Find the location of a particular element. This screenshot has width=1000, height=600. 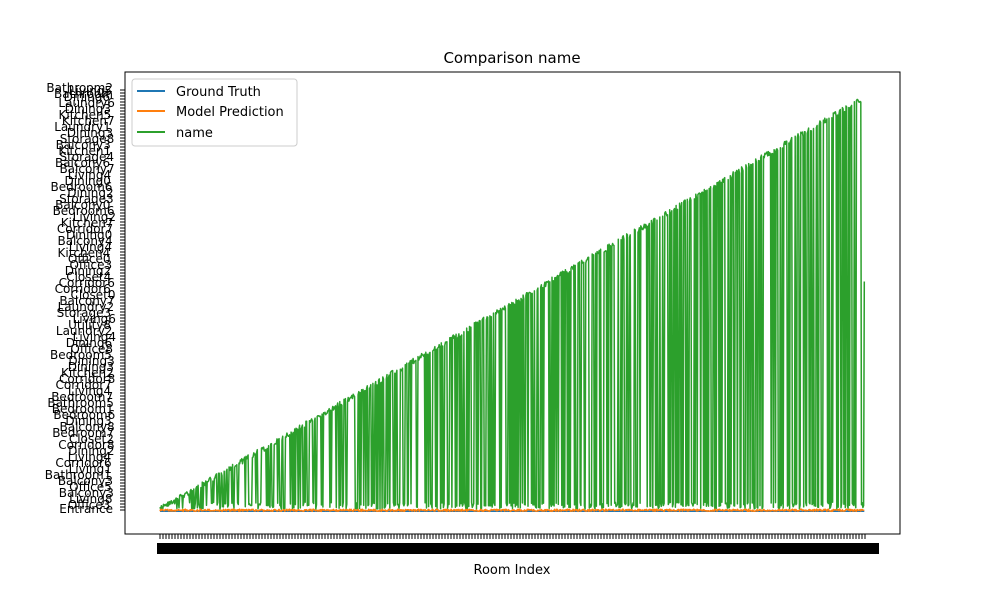

y-tick-label: Office0 is located at coordinates (89, 259).